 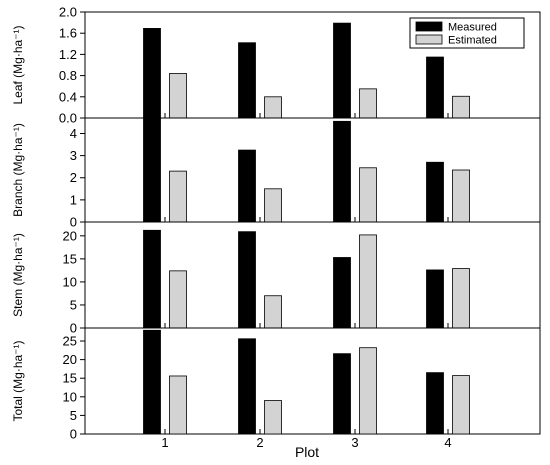 I want to click on y-tick-label: 0.8, so click(x=68, y=75).